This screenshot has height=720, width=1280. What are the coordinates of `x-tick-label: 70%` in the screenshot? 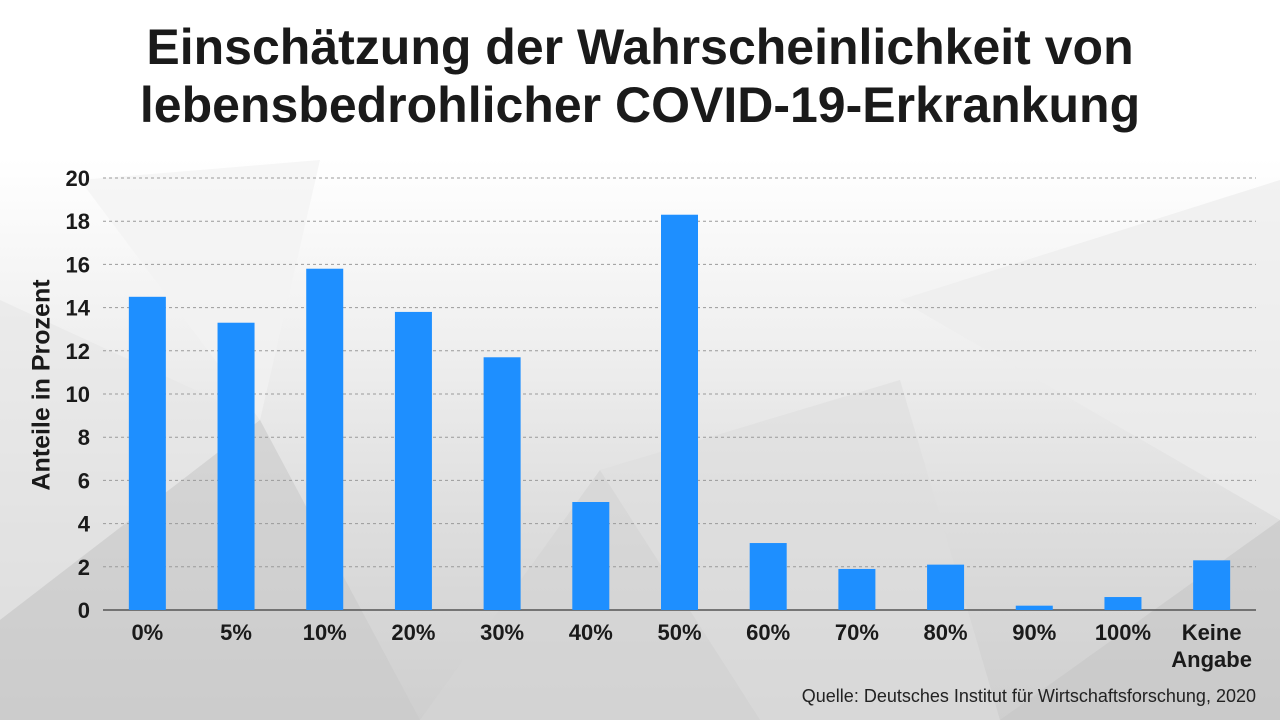 It's located at (857, 632).